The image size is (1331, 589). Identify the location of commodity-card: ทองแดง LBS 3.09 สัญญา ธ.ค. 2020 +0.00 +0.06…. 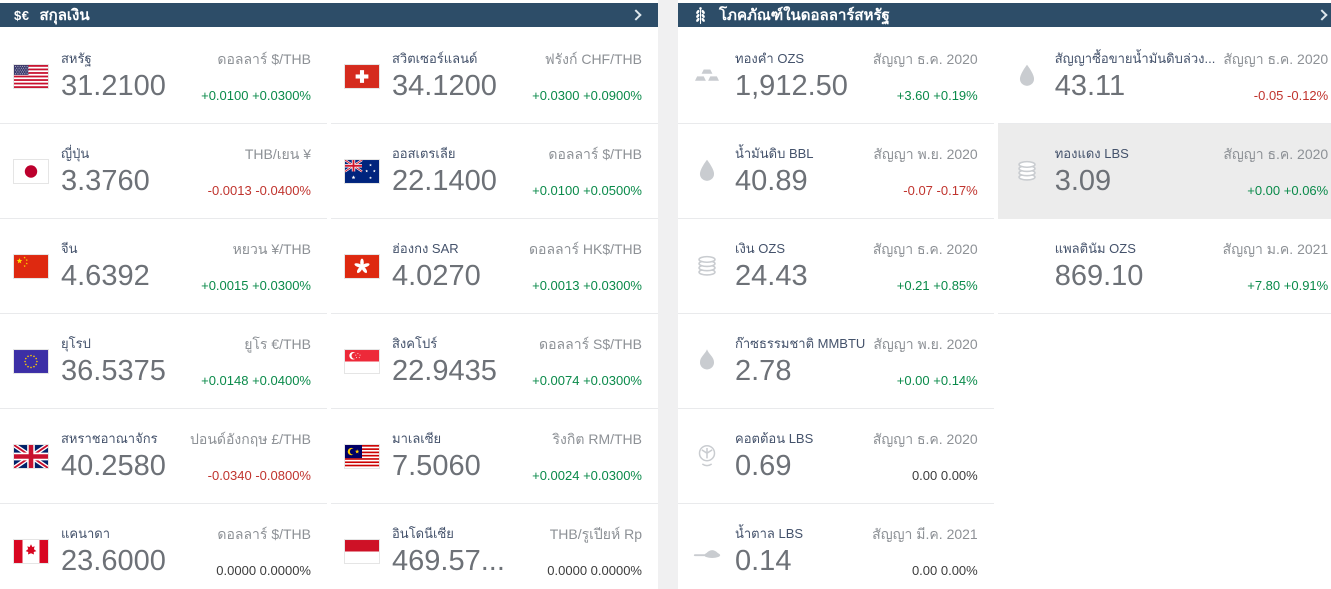
(1164, 171).